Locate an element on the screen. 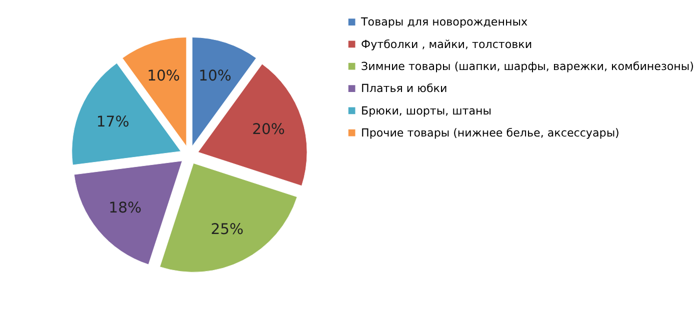 This screenshot has height=311, width=699. legend-label: Брюки, шорты, штаны is located at coordinates (426, 111).